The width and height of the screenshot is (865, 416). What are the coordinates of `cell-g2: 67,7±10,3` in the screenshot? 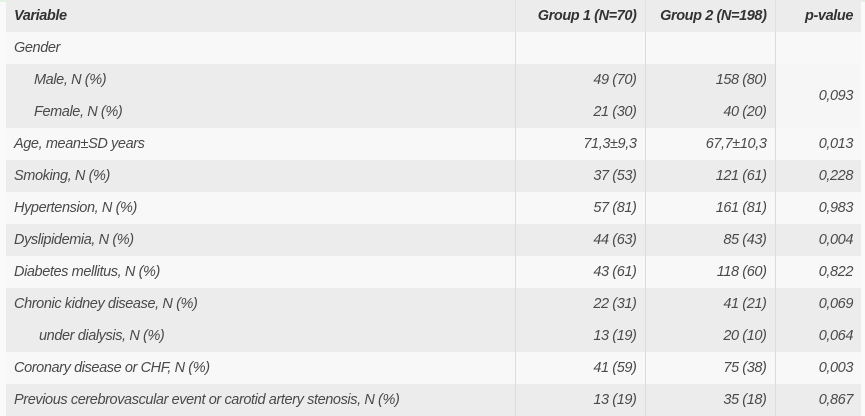 It's located at (709, 144).